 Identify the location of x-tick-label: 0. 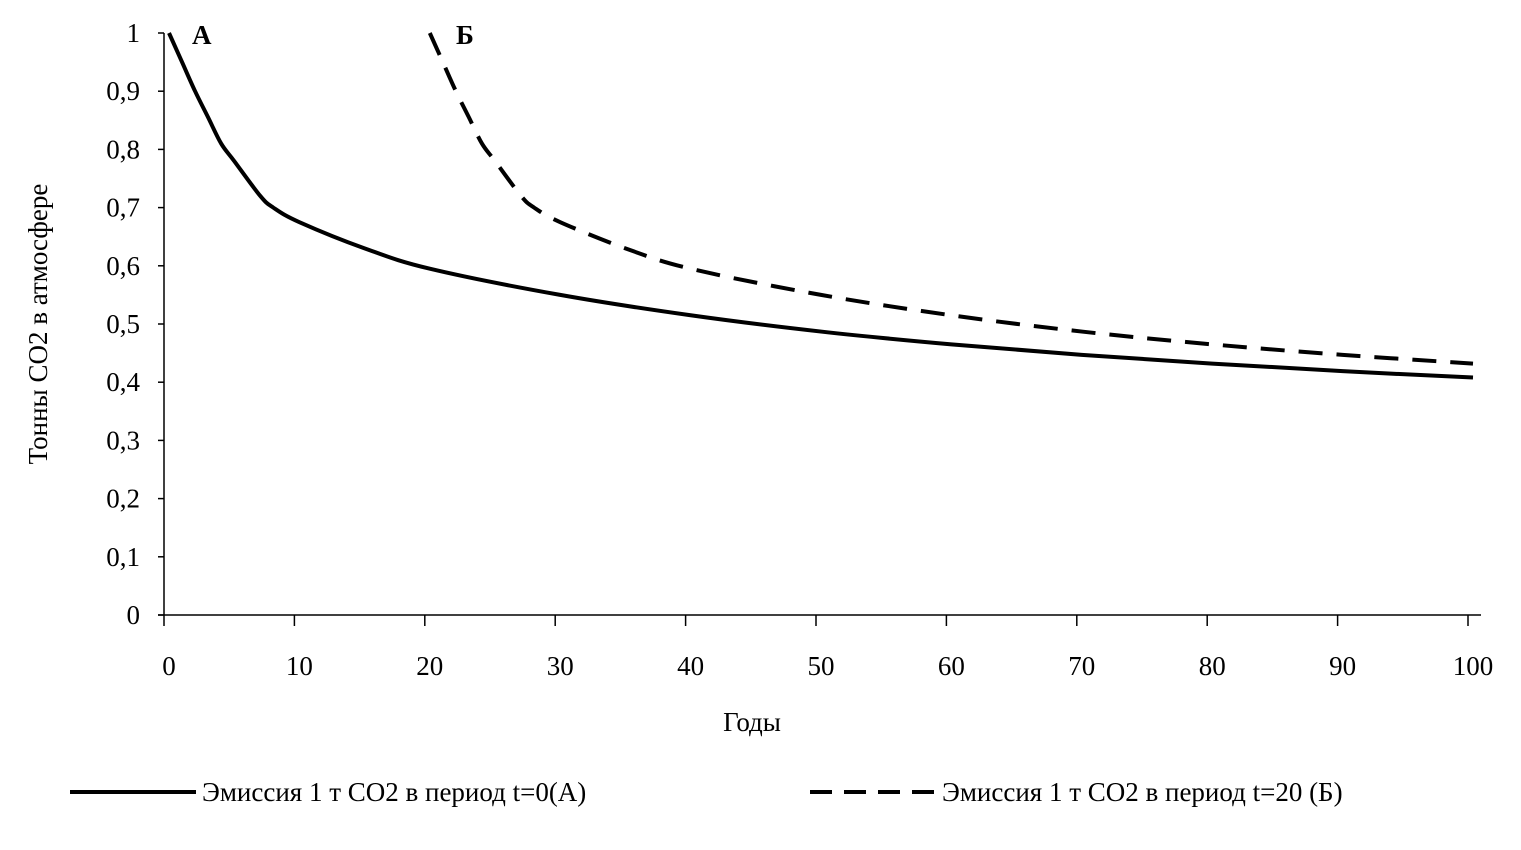
(169, 666).